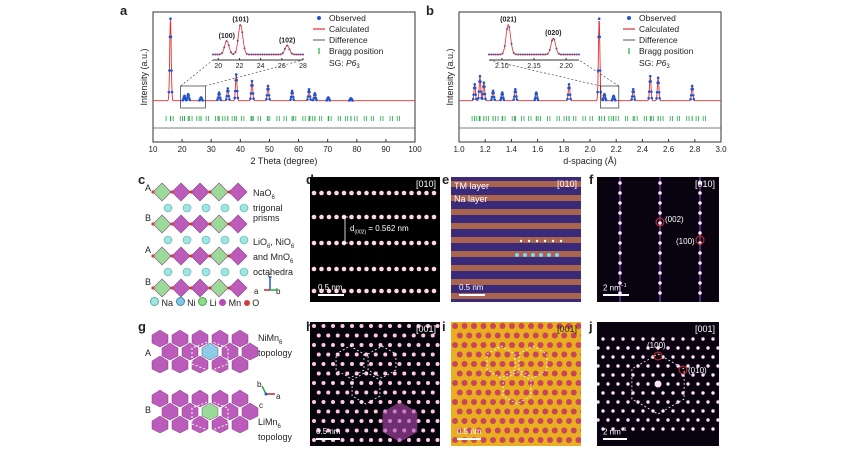 The width and height of the screenshot is (859, 450). I want to click on scale-j-sup: −1, so click(623, 430).